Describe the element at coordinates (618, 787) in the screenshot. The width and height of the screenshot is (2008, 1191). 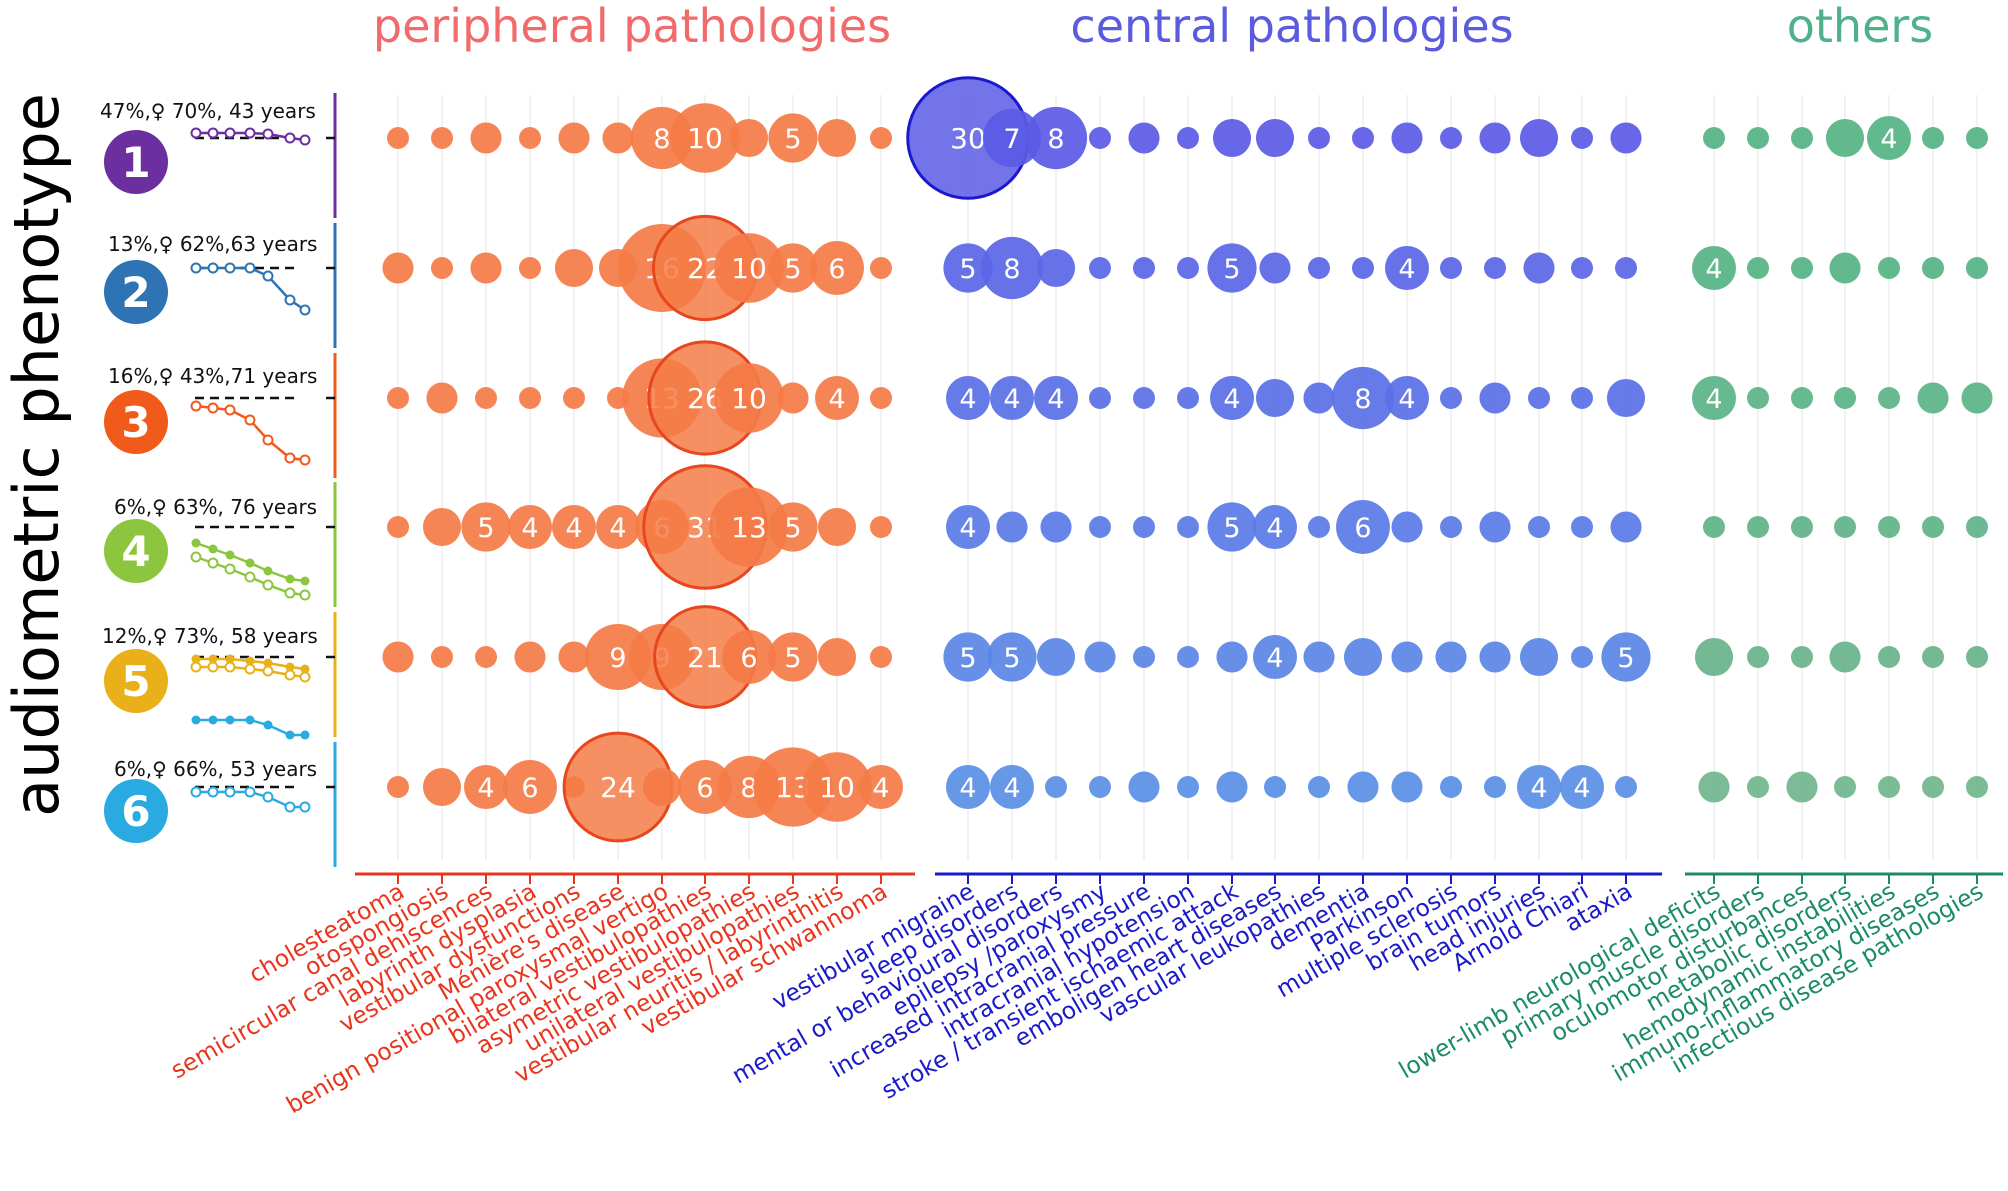
I see `bubble-value-label: 24` at that location.